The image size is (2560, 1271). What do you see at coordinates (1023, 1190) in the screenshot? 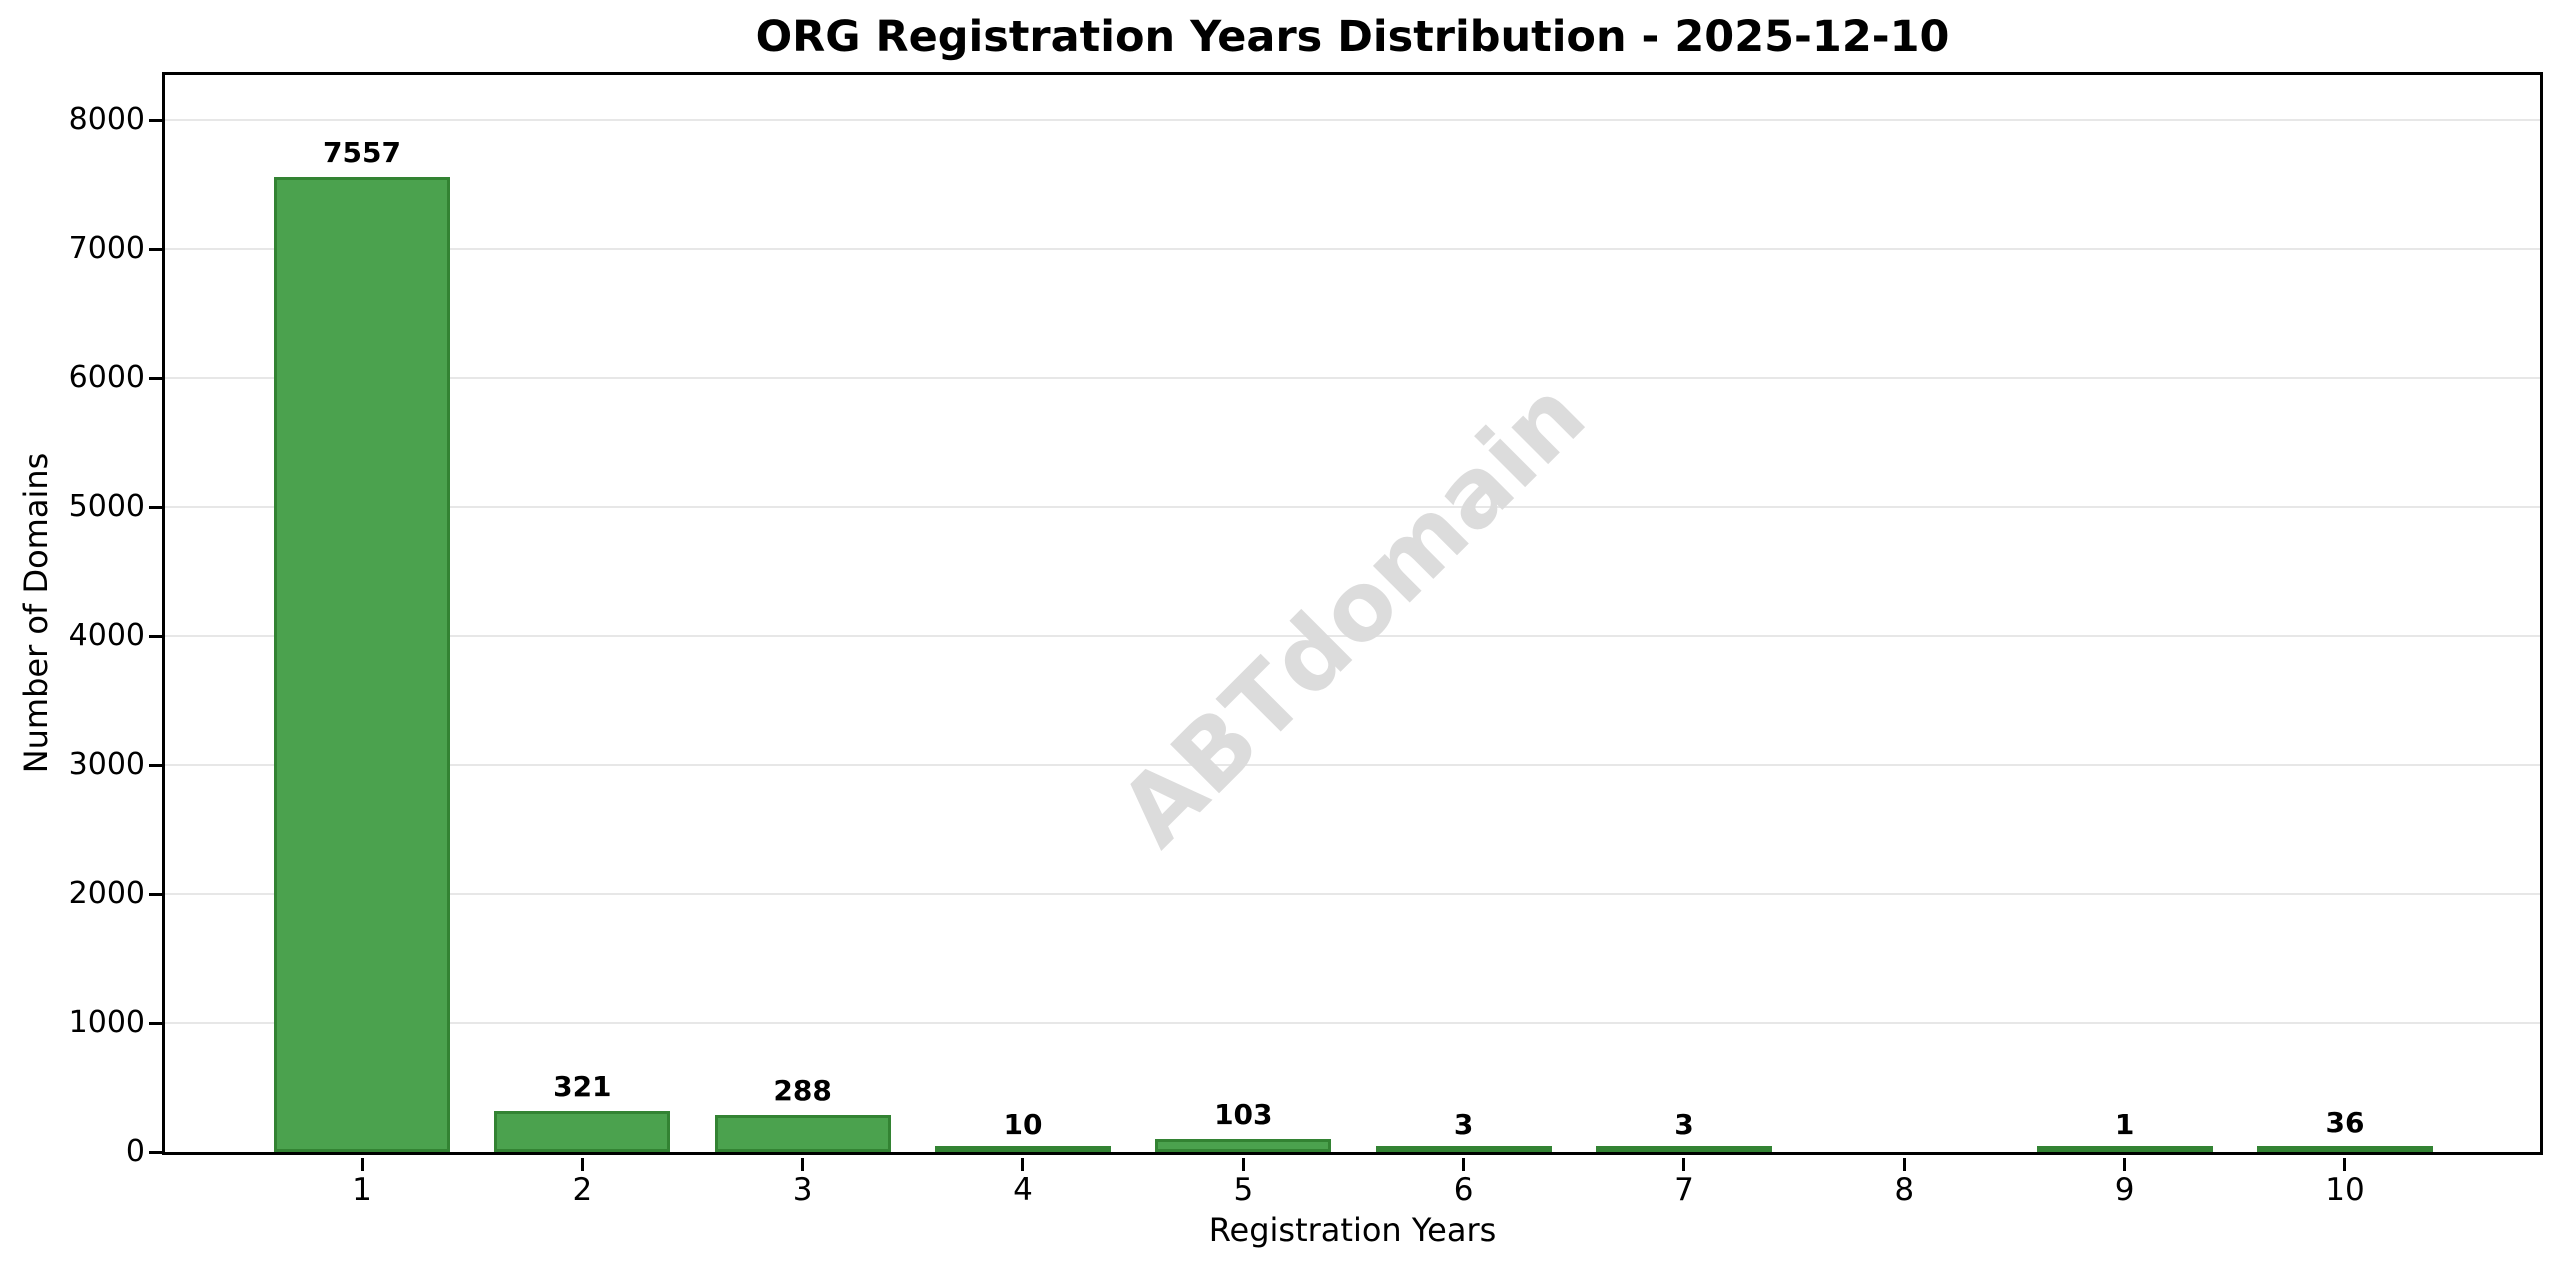
I see `x-tick-label: 4` at bounding box center [1023, 1190].